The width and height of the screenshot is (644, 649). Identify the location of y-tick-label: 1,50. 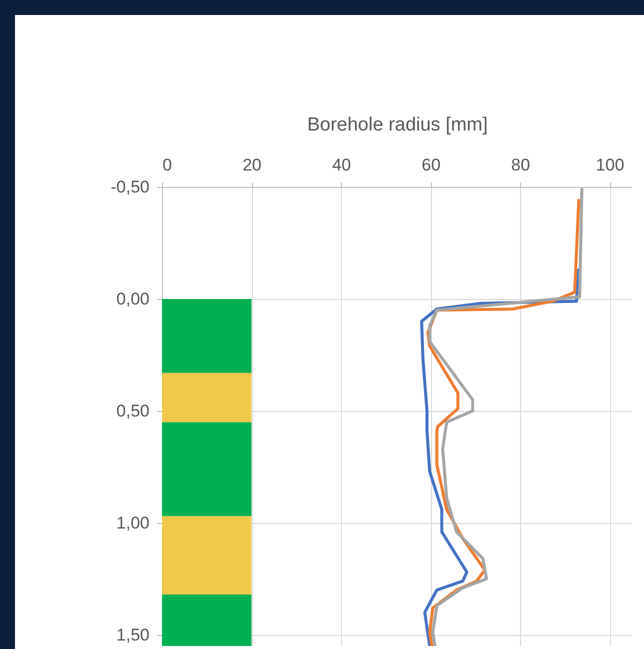
(133, 634).